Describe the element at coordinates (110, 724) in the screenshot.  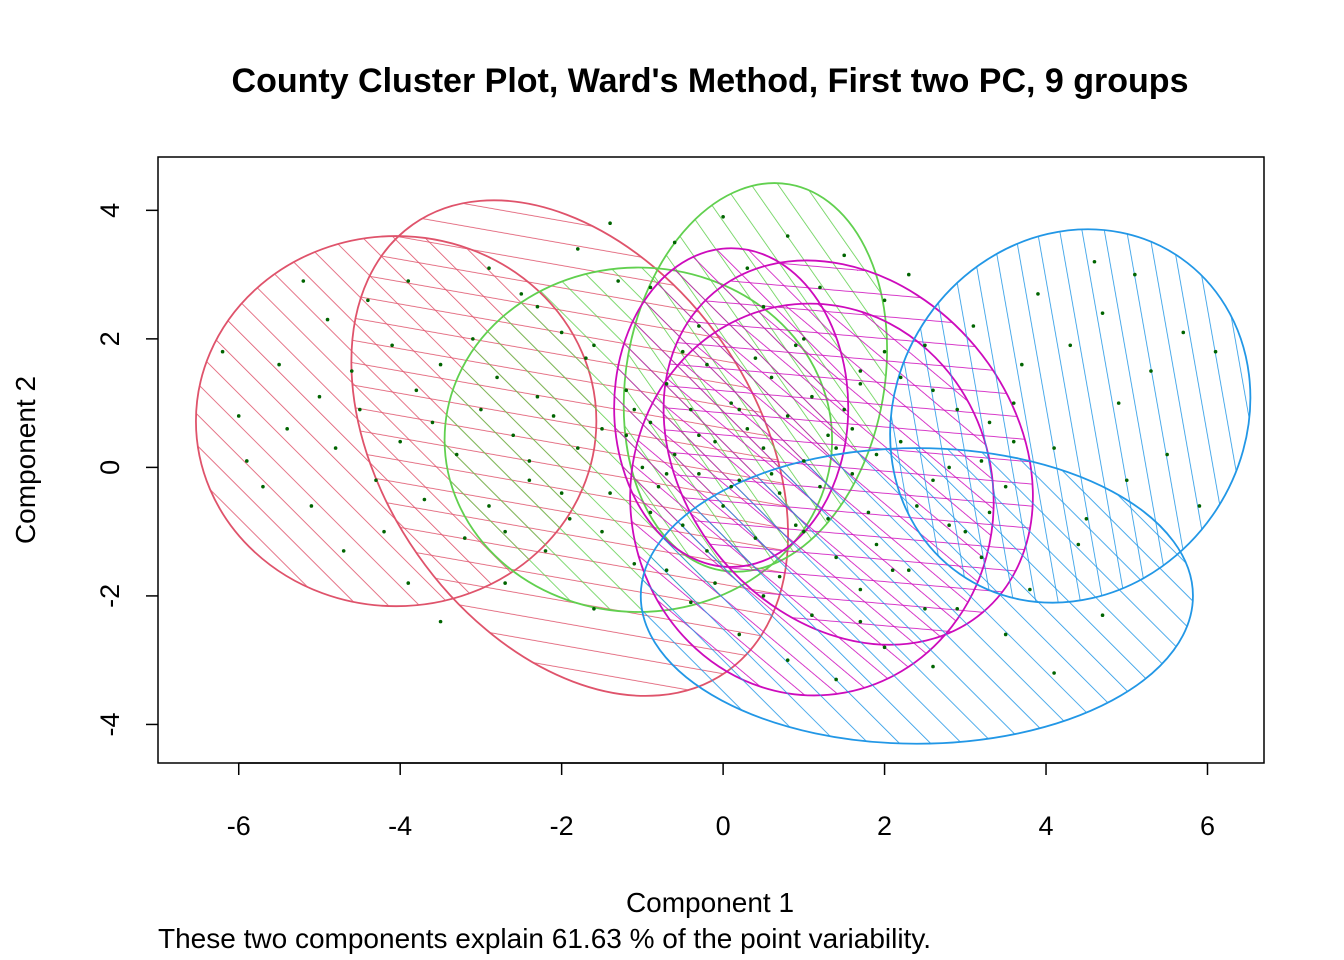
I see `y-tick-label: -4` at that location.